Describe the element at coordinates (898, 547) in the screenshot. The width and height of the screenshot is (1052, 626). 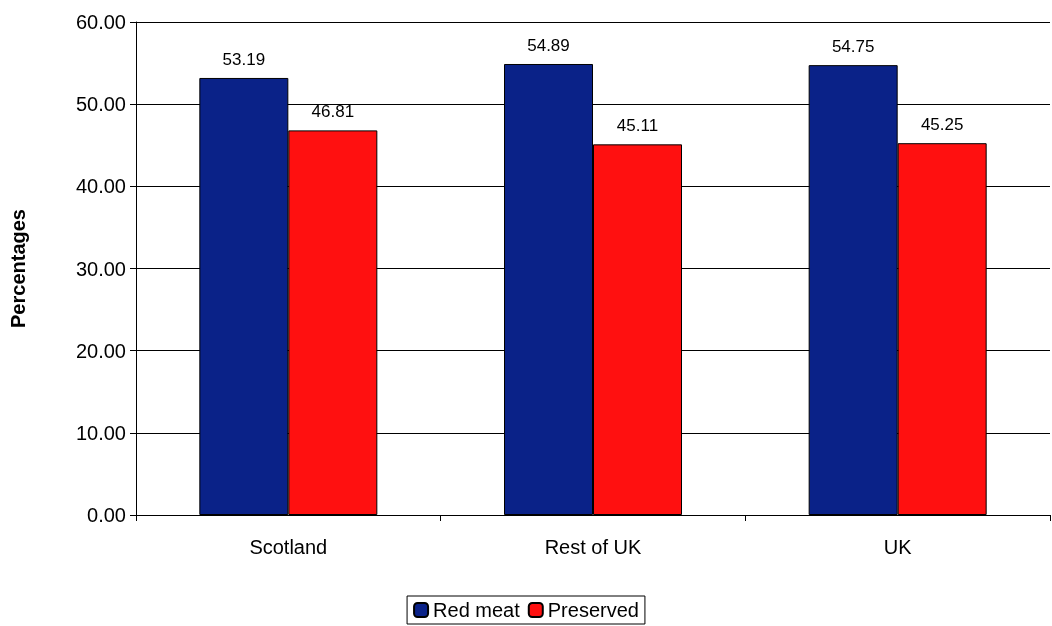
I see `x-tick-label: UK` at that location.